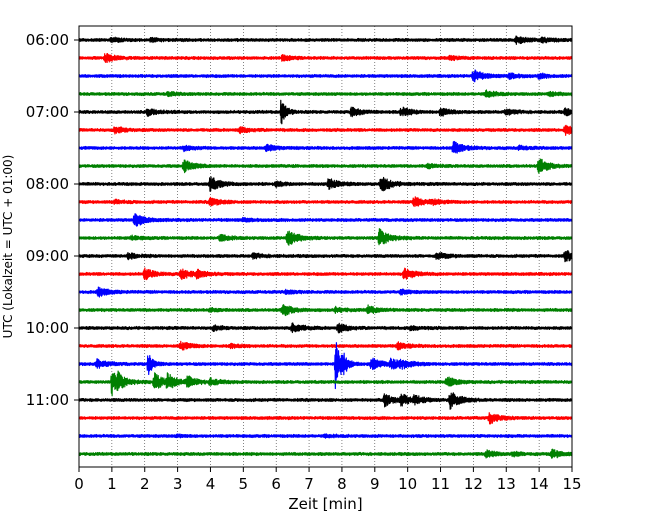 The height and width of the screenshot is (520, 650). What do you see at coordinates (325, 504) in the screenshot?
I see `x-axis-label: Zeit [min]` at bounding box center [325, 504].